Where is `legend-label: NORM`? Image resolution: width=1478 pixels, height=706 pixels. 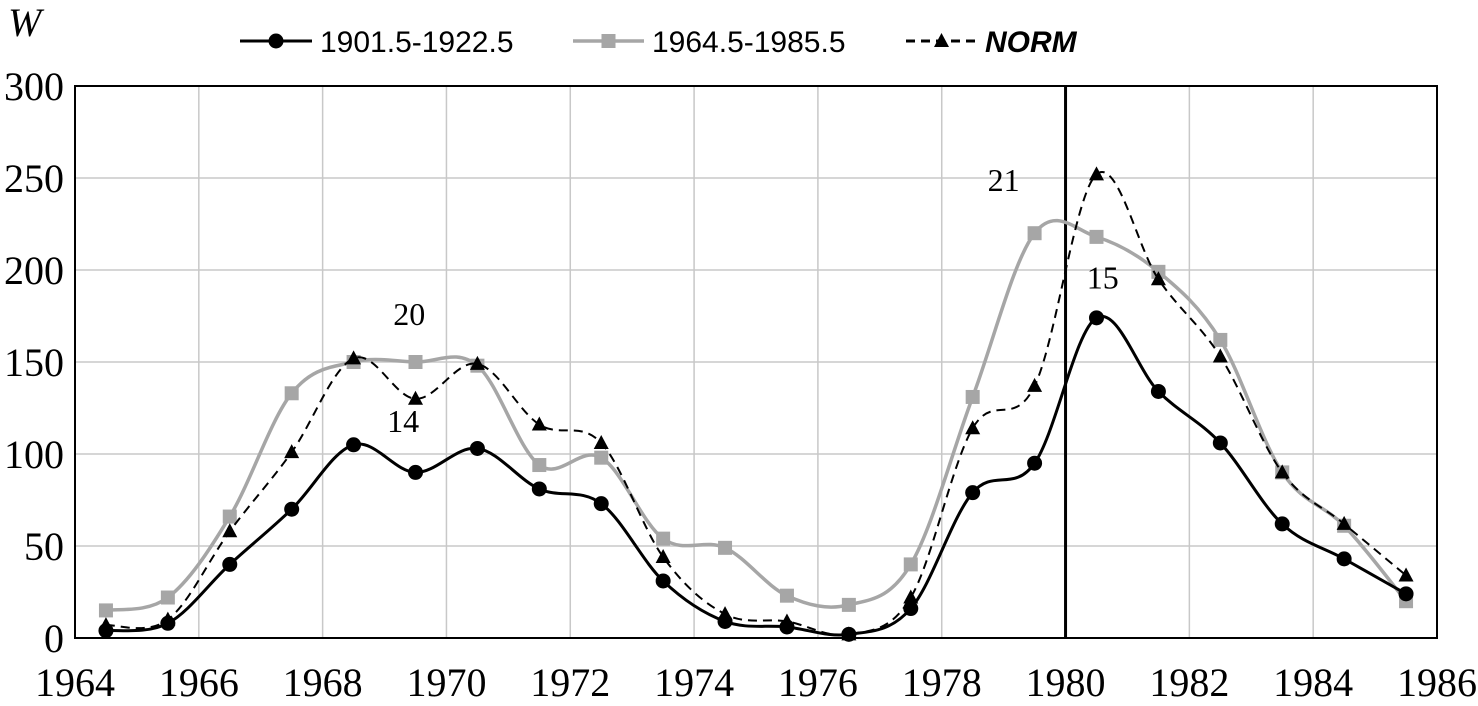
legend-label: NORM is located at coordinates (1031, 42).